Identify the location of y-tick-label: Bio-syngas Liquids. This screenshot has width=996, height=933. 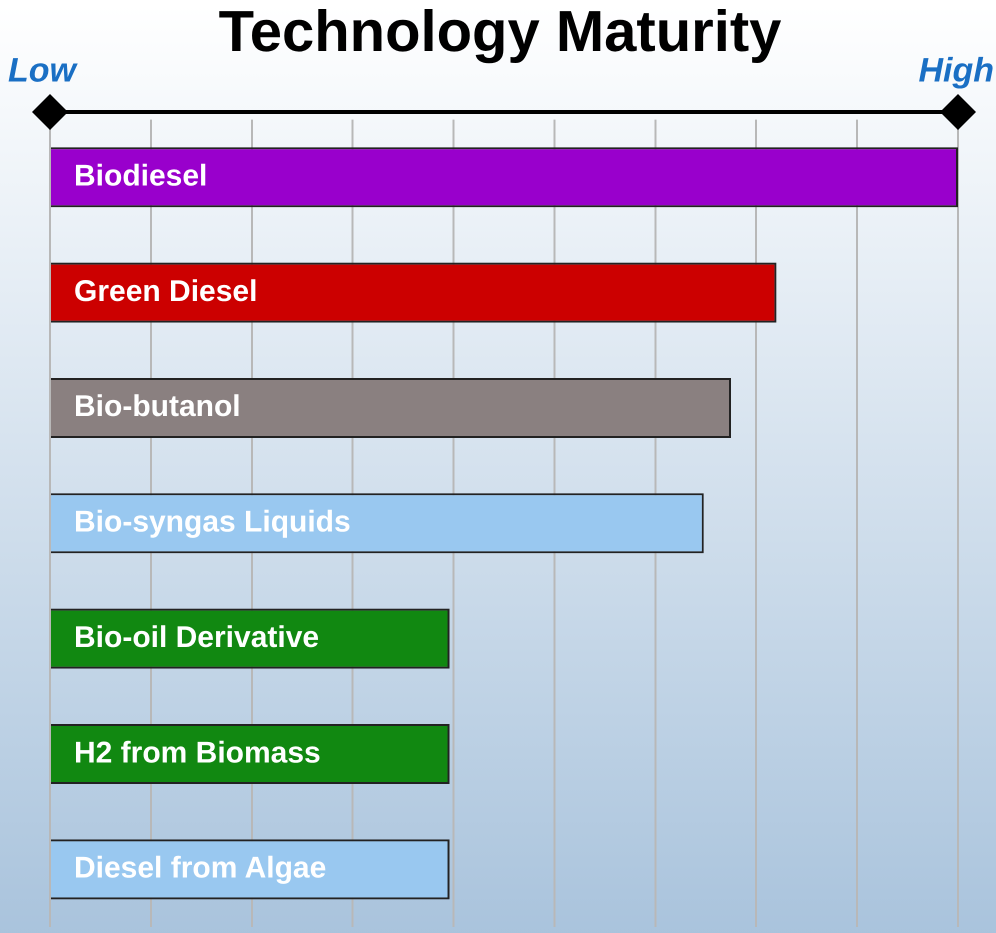
(212, 522).